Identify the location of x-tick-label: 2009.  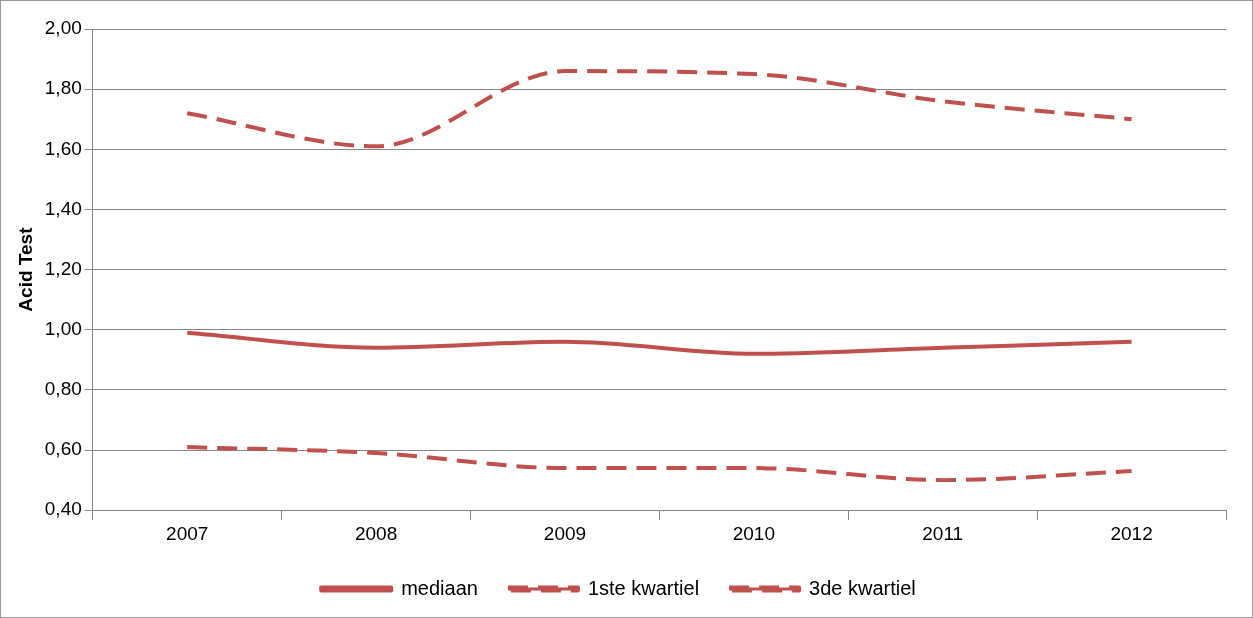
(565, 533).